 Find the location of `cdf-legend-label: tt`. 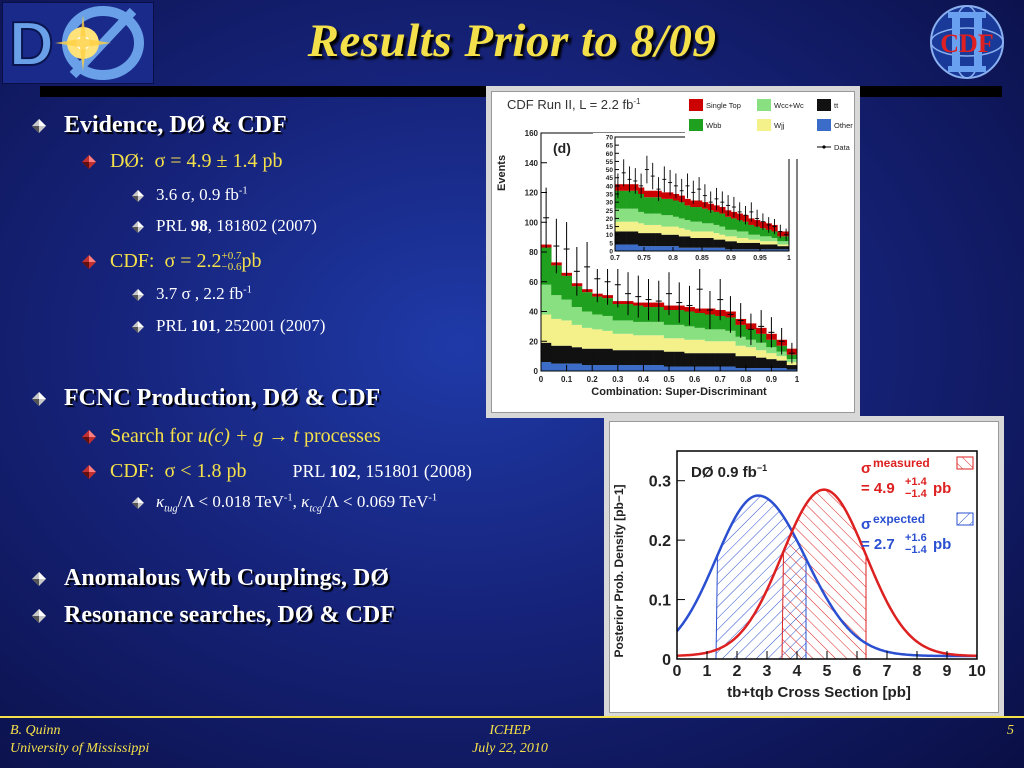

cdf-legend-label: tt is located at coordinates (836, 105).